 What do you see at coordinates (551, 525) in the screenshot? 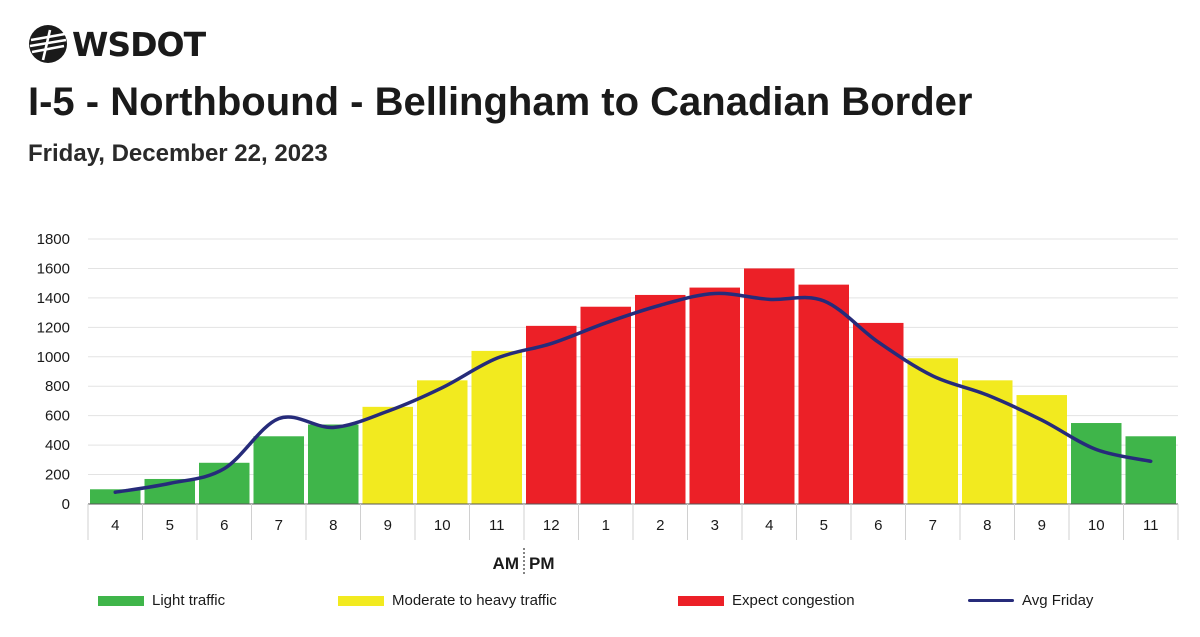
I see `x-tick-label: 12` at bounding box center [551, 525].